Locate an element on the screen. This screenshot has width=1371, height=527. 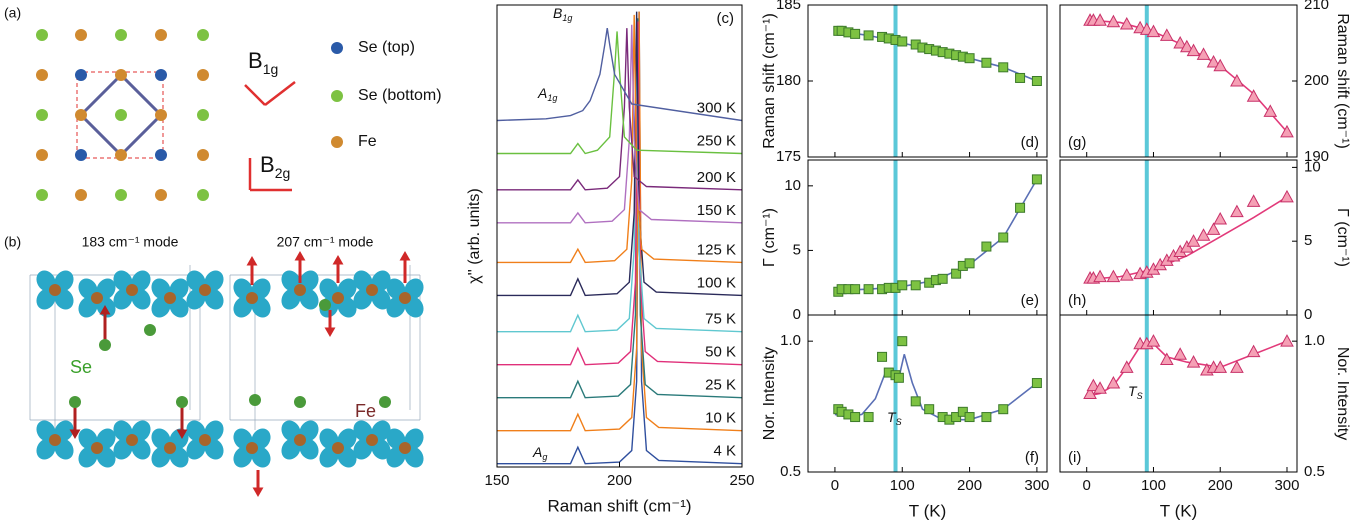
x-tick-label: 0 is located at coordinates (835, 485).